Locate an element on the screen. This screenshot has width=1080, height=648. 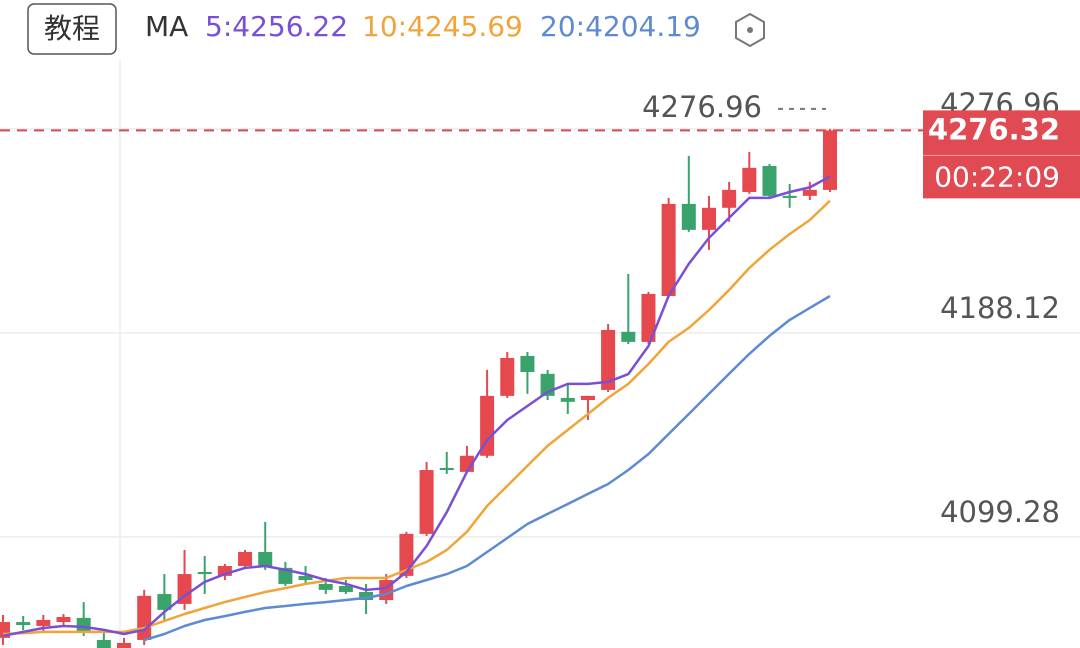
last-price-box is located at coordinates (1001, 154).